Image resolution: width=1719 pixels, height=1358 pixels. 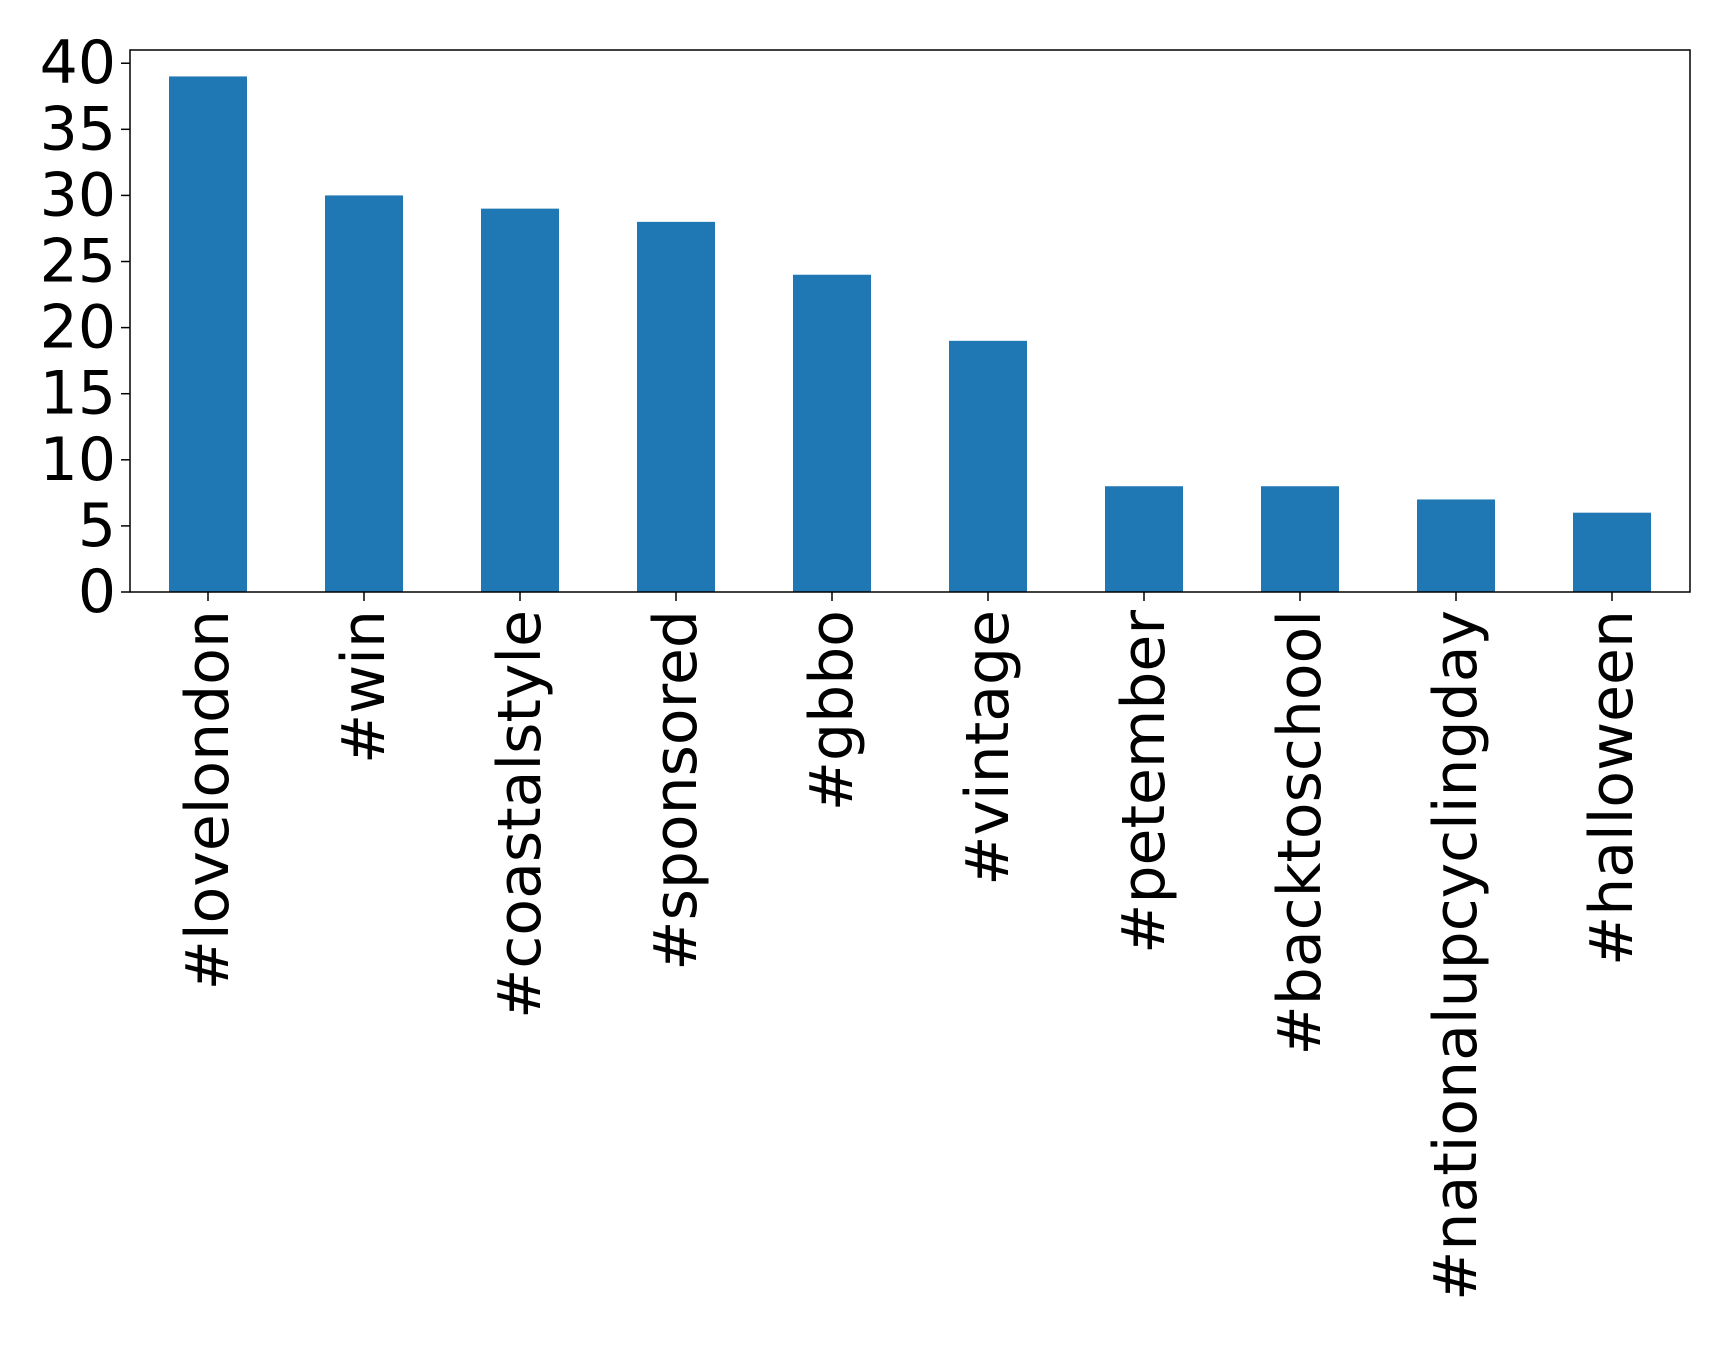 What do you see at coordinates (78, 460) in the screenshot?
I see `y-tick-label: 10` at bounding box center [78, 460].